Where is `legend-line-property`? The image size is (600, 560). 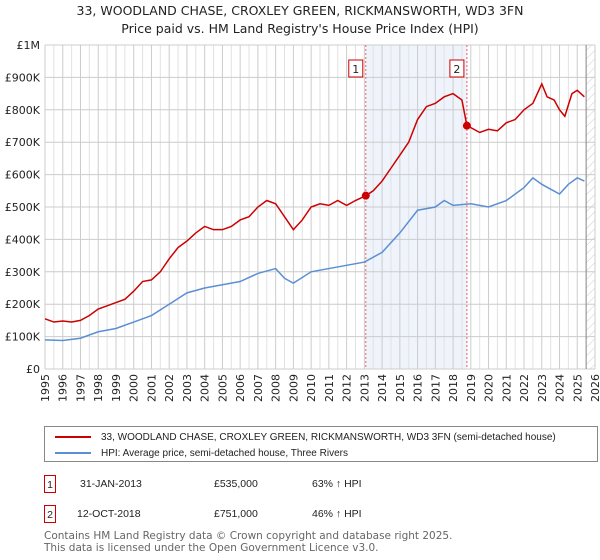 legend-line-property is located at coordinates (73, 437).